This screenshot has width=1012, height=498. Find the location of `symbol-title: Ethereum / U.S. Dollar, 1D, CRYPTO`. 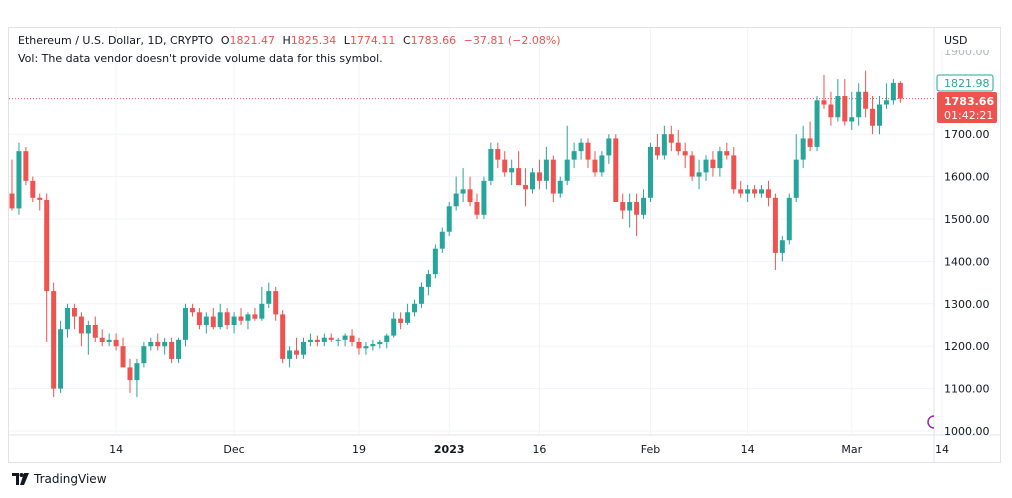

symbol-title: Ethereum / U.S. Dollar, 1D, CRYPTO is located at coordinates (116, 40).